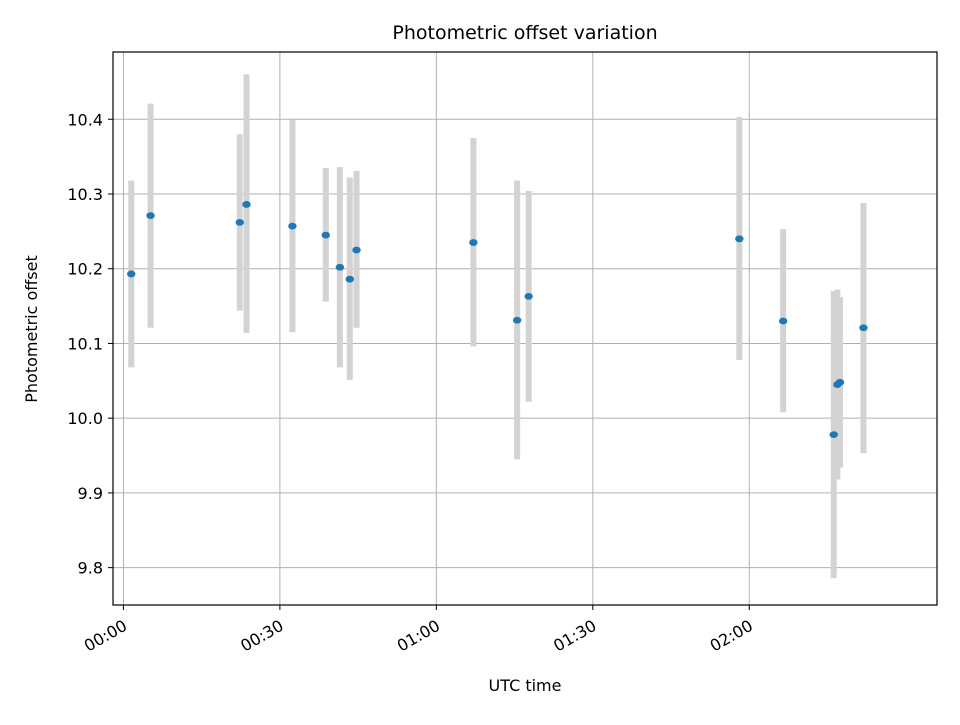  I want to click on y-tick-label: 10.0, so click(85, 418).